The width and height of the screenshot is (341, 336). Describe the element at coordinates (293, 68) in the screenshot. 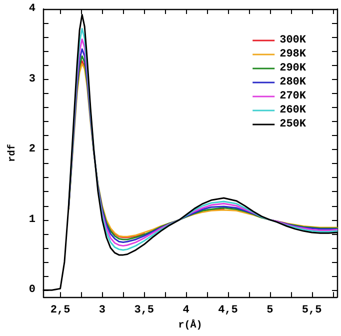

I see `legend-label: 290K` at that location.